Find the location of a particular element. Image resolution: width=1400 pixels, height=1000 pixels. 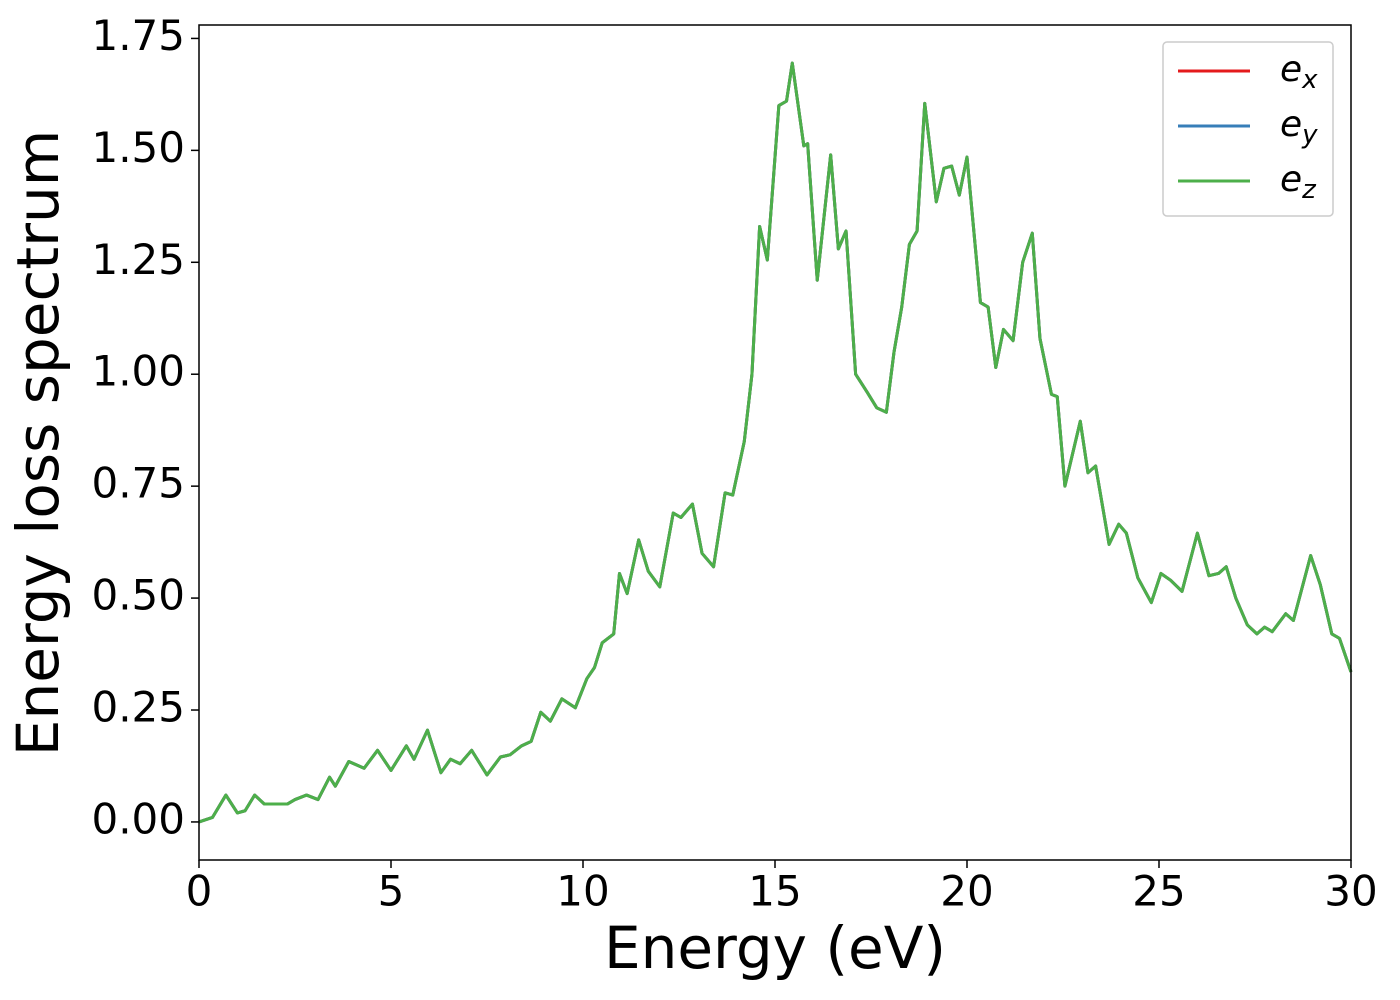

legend-box is located at coordinates (1248, 129).